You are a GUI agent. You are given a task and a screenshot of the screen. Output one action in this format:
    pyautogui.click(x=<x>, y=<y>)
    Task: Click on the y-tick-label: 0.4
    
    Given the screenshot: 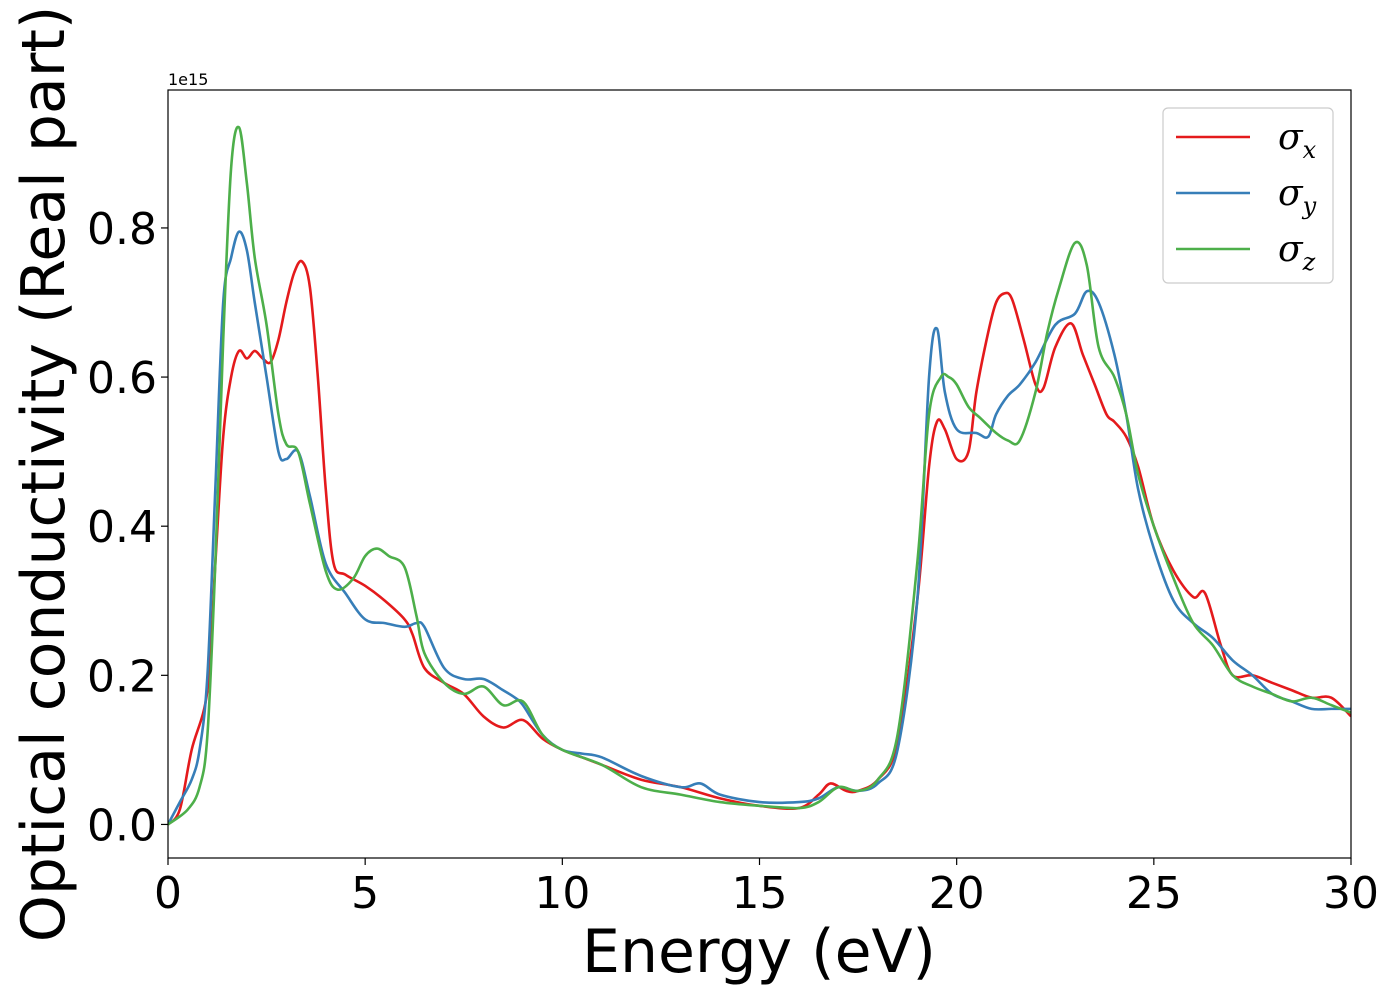 What is the action you would take?
    pyautogui.click(x=122, y=527)
    